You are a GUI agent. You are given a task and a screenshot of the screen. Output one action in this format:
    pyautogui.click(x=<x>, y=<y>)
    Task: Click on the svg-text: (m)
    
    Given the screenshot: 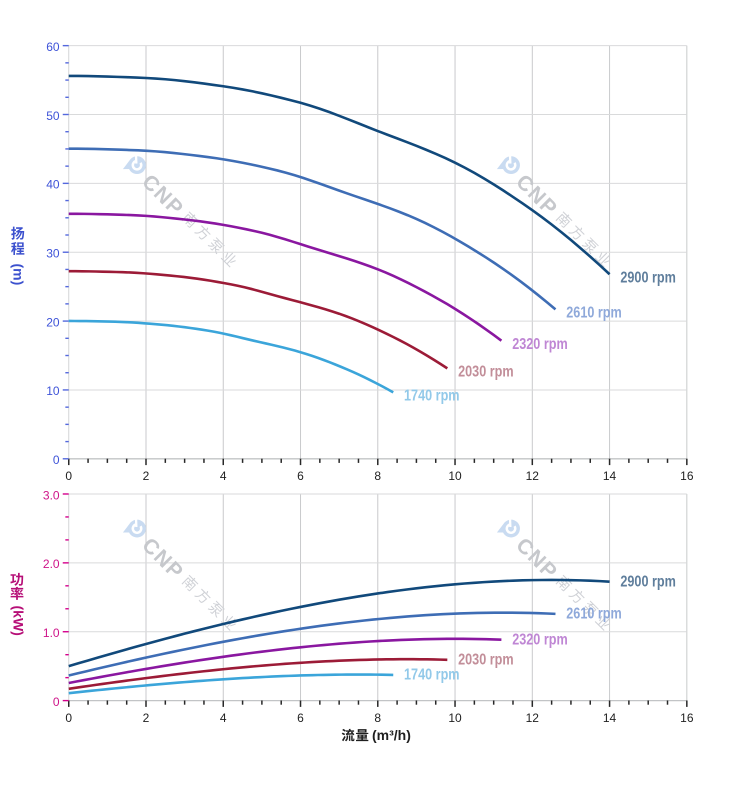 What is the action you would take?
    pyautogui.click(x=18, y=275)
    